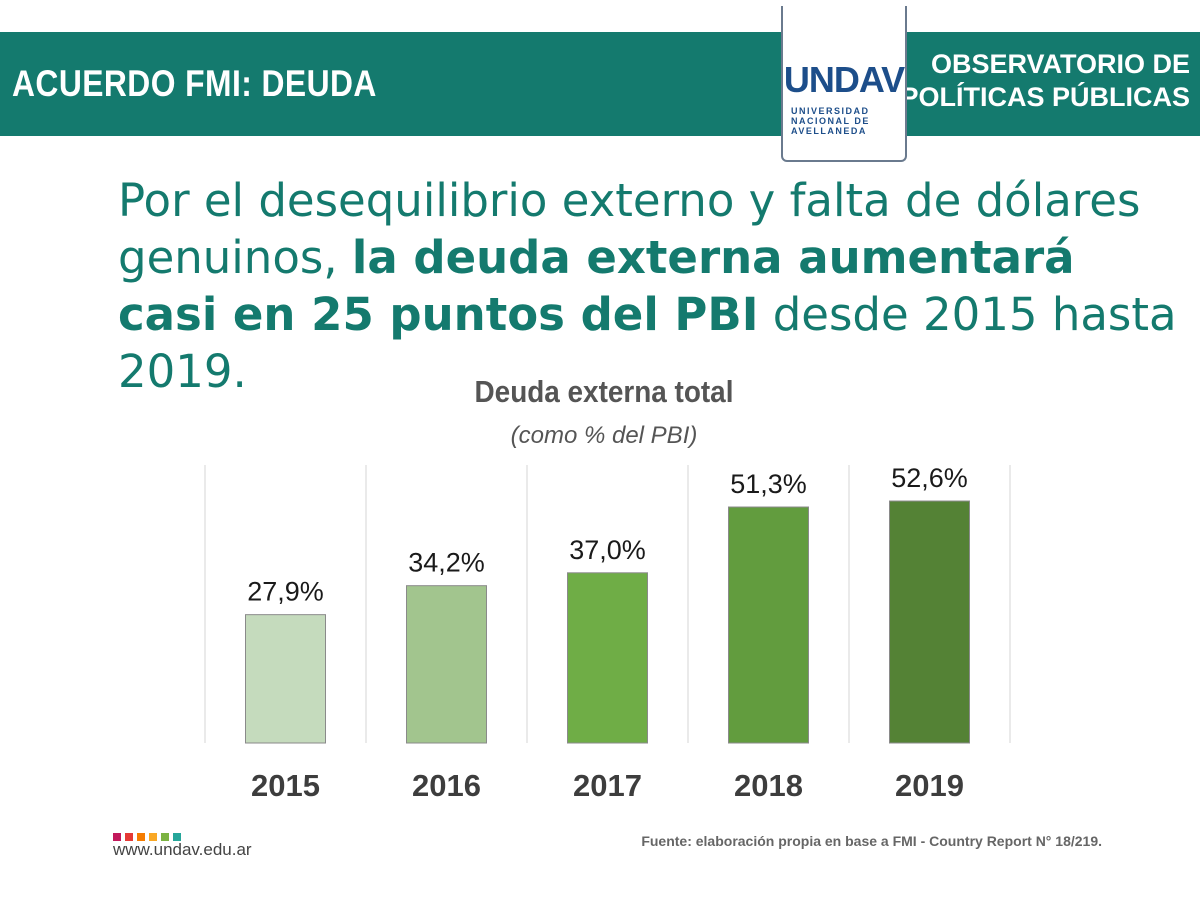 Image resolution: width=1200 pixels, height=900 pixels. What do you see at coordinates (1045, 81) in the screenshot?
I see `observatory-label: OBSERVATORIO DE POLÍTICAS PÚBLICAS` at bounding box center [1045, 81].